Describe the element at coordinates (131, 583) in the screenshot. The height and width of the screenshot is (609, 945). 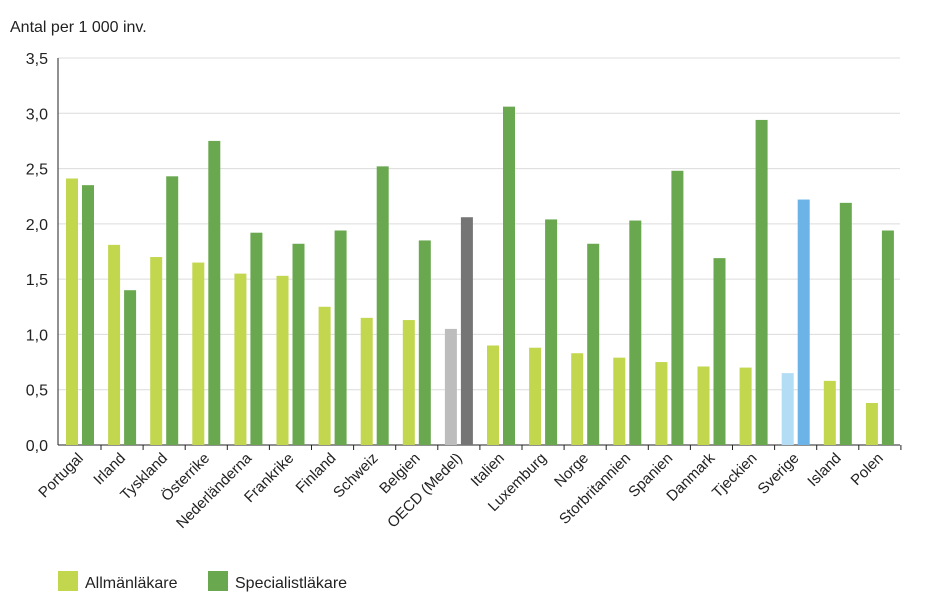
I see `legend-label-allmanlakare: Allmänläkare` at that location.